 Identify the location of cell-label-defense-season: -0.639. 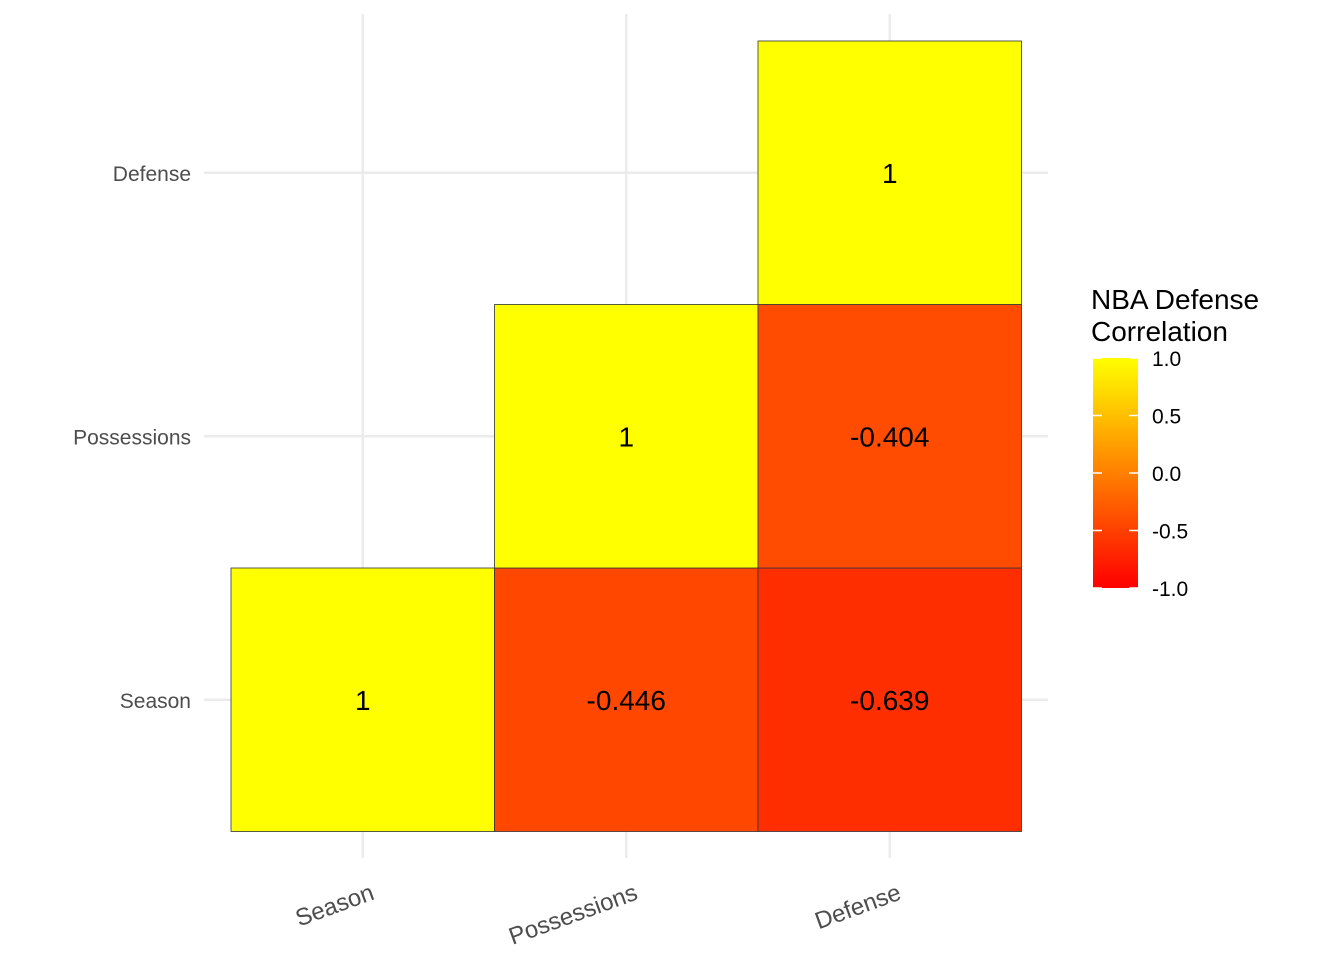
(889, 700).